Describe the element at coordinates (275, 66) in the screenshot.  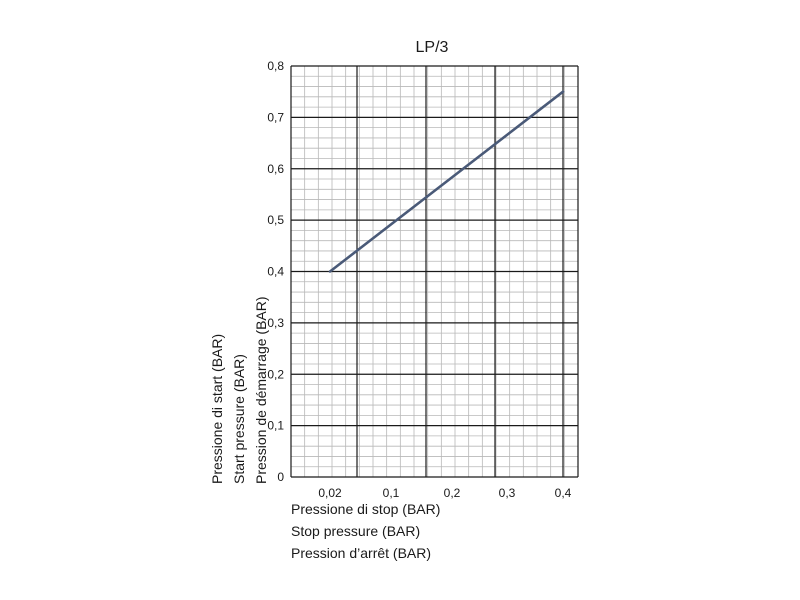
I see `y-tick-label: 0,8` at that location.